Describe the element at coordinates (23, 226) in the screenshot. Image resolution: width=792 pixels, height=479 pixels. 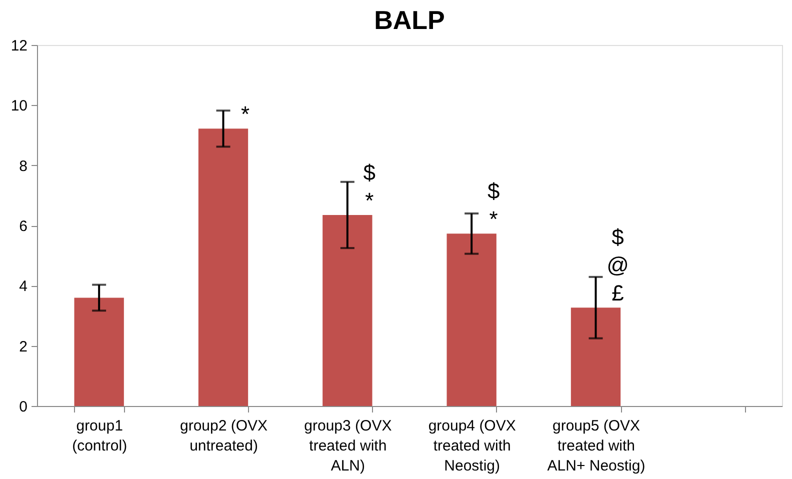
I see `y-tick-label: 6` at that location.